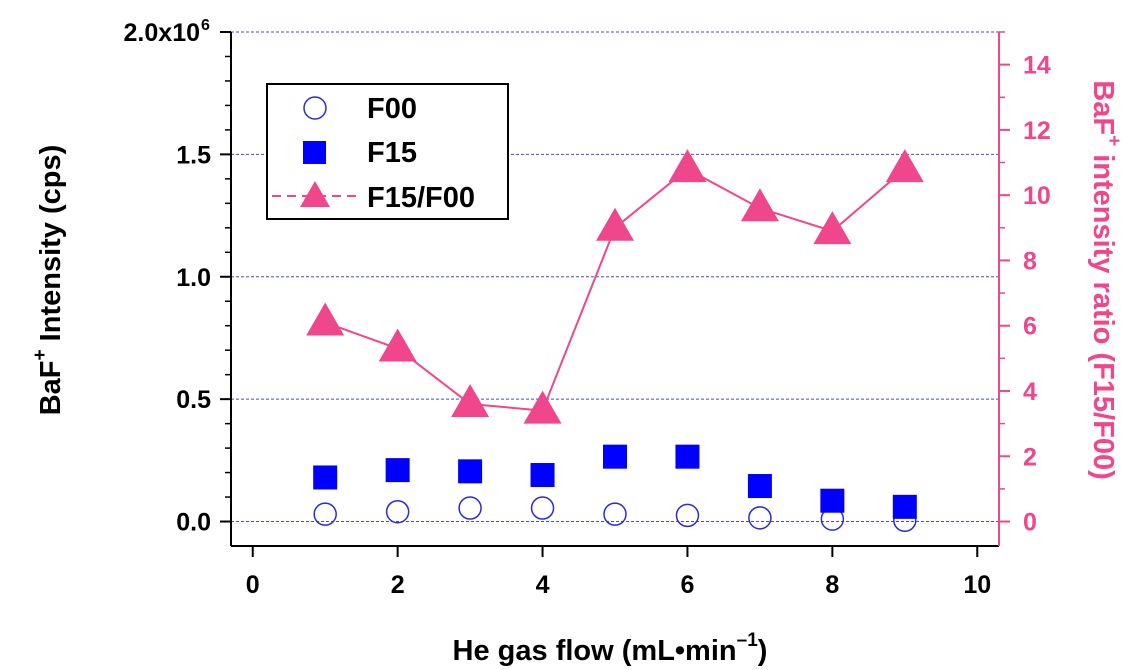 This screenshot has width=1132, height=670. What do you see at coordinates (360, 153) in the screenshot?
I see `legend-item-f15: F15` at bounding box center [360, 153].